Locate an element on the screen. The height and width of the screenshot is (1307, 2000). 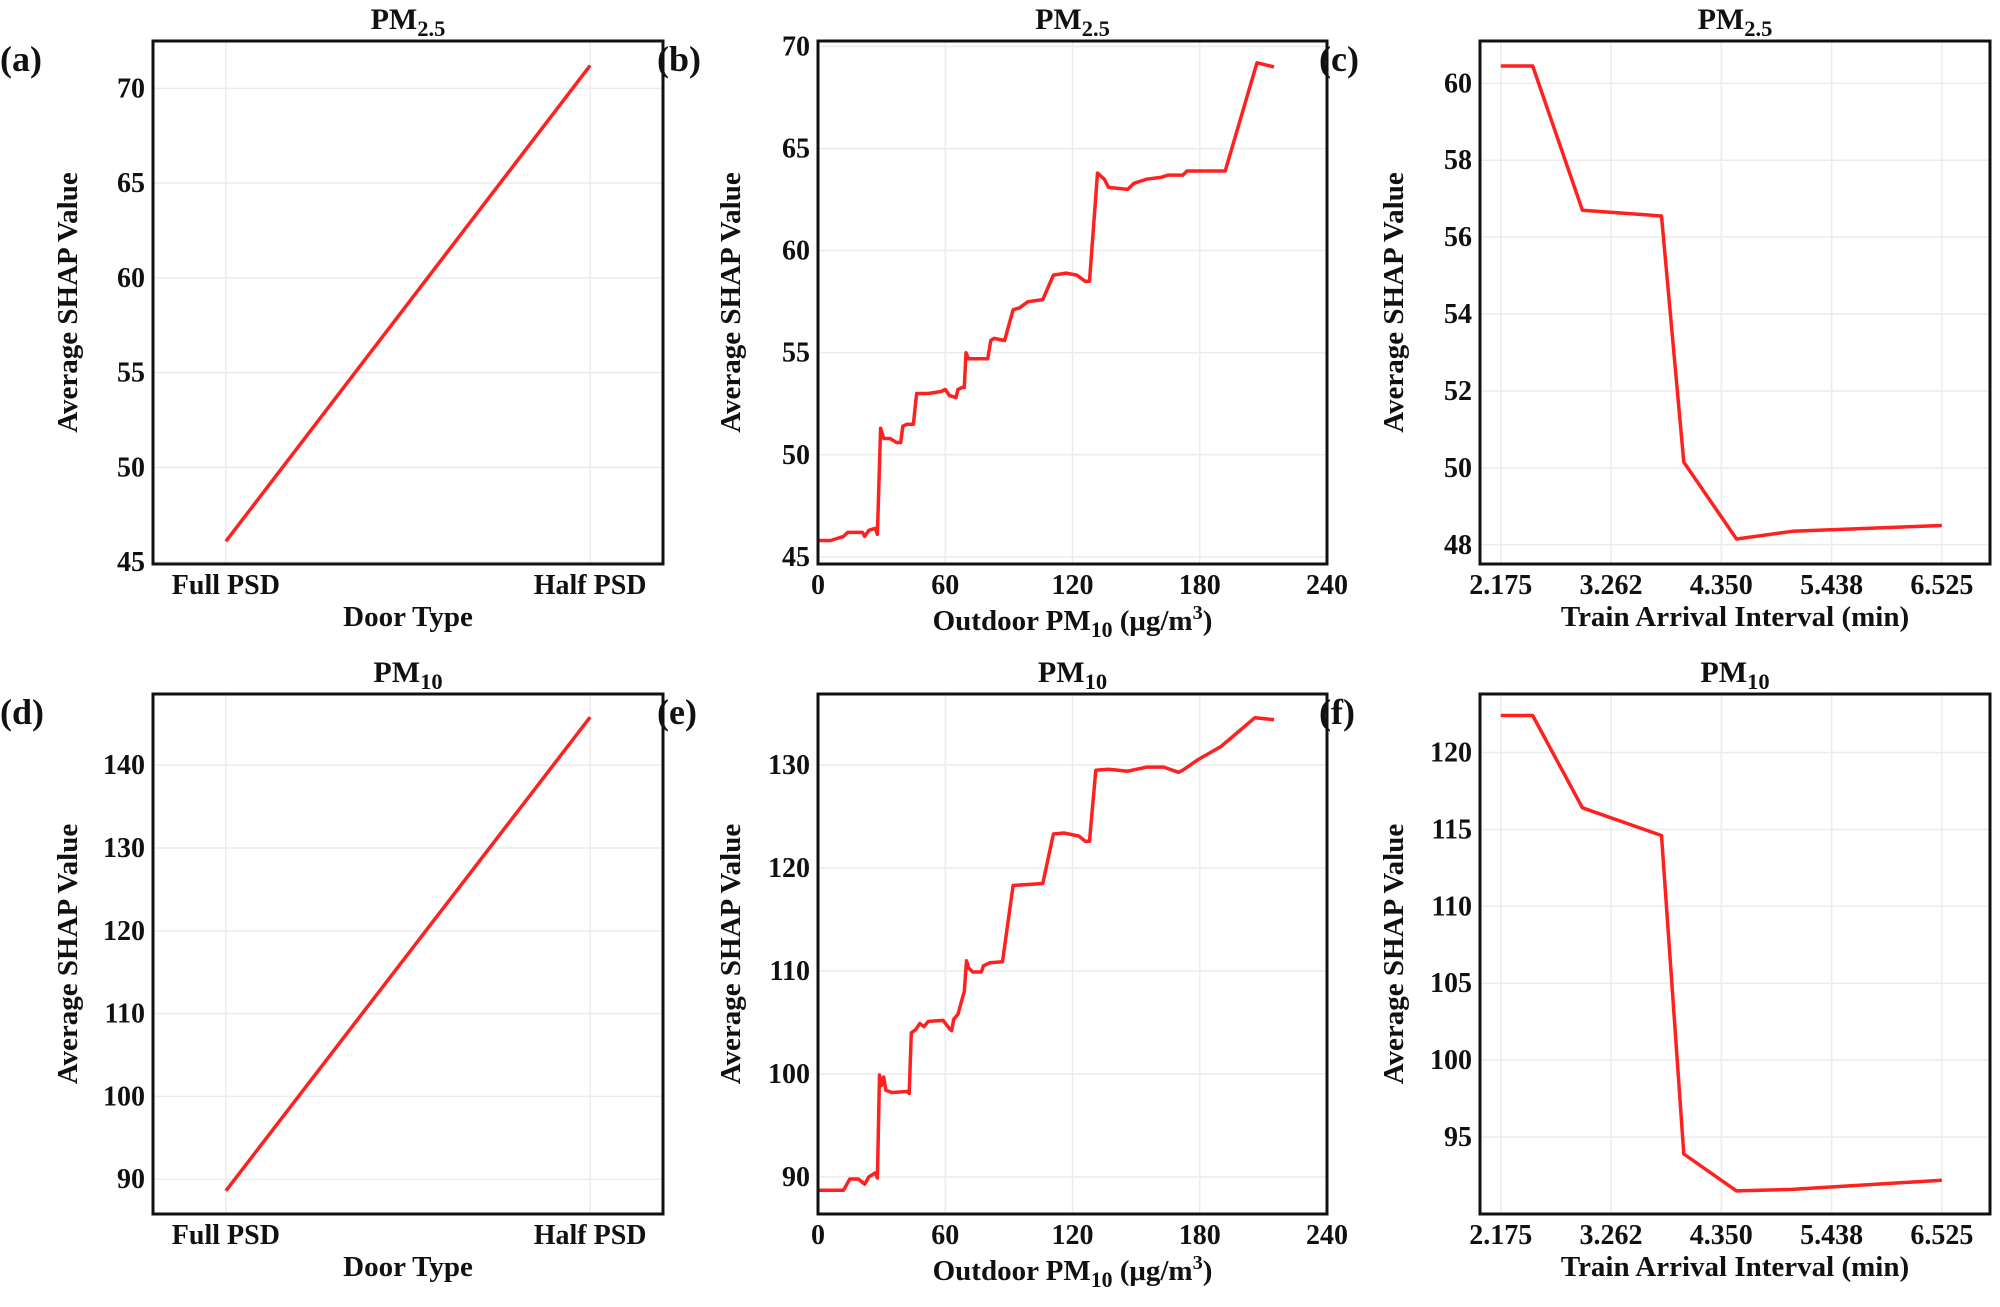
x-tick-label: 60 is located at coordinates (945, 585).